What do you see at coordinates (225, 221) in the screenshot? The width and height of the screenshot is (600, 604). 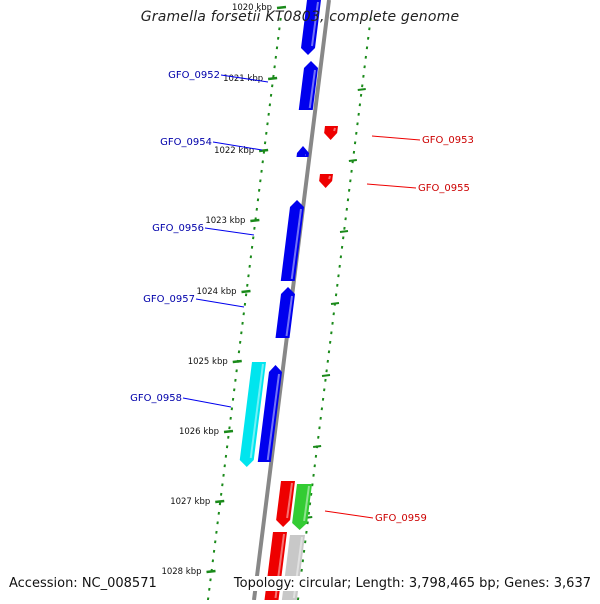 I see `scale-label: 1023 kbp` at bounding box center [225, 221].